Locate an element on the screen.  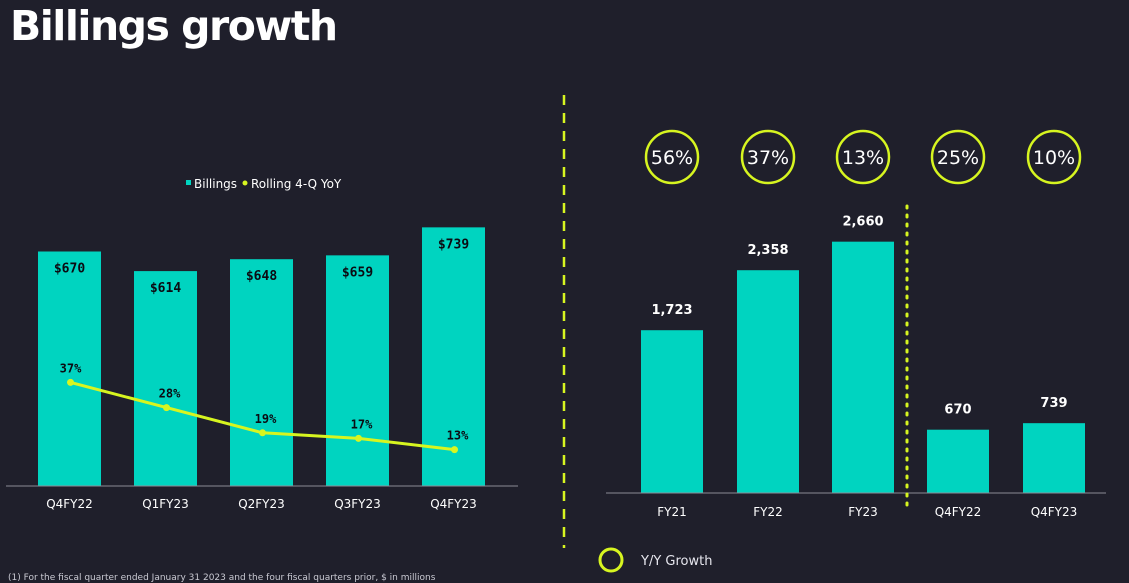
legend-swatch-yoy is located at coordinates (245, 183).